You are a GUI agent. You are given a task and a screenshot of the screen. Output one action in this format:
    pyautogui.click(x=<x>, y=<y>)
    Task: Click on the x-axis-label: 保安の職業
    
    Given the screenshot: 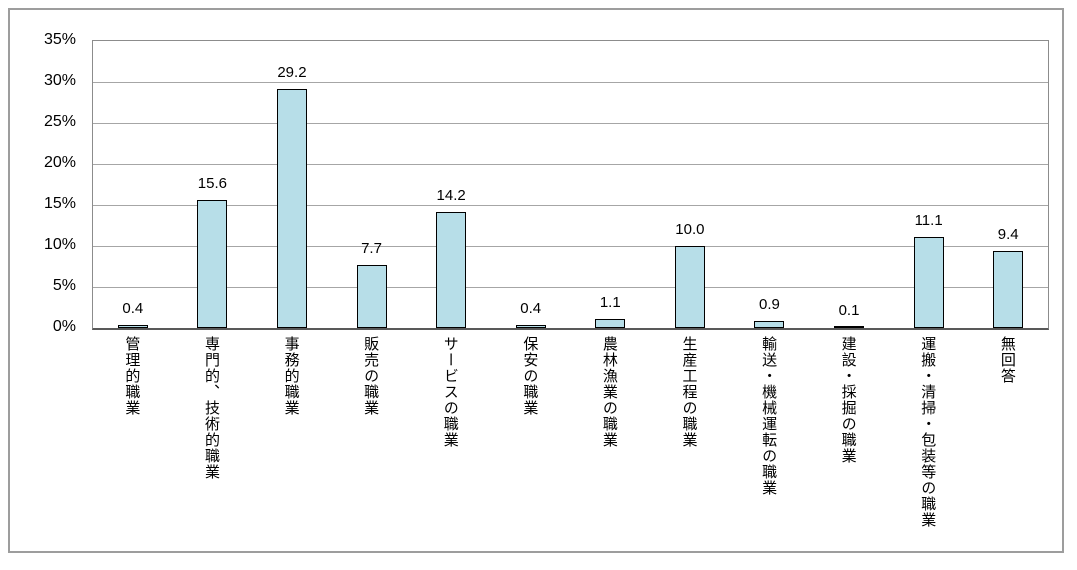 What is the action you would take?
    pyautogui.click(x=530, y=376)
    